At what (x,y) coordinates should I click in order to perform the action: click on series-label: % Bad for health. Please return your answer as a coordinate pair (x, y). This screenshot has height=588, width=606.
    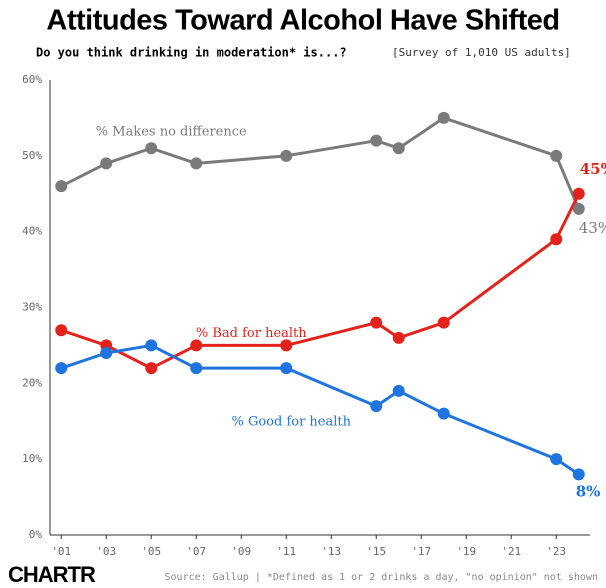
    Looking at the image, I should click on (251, 333).